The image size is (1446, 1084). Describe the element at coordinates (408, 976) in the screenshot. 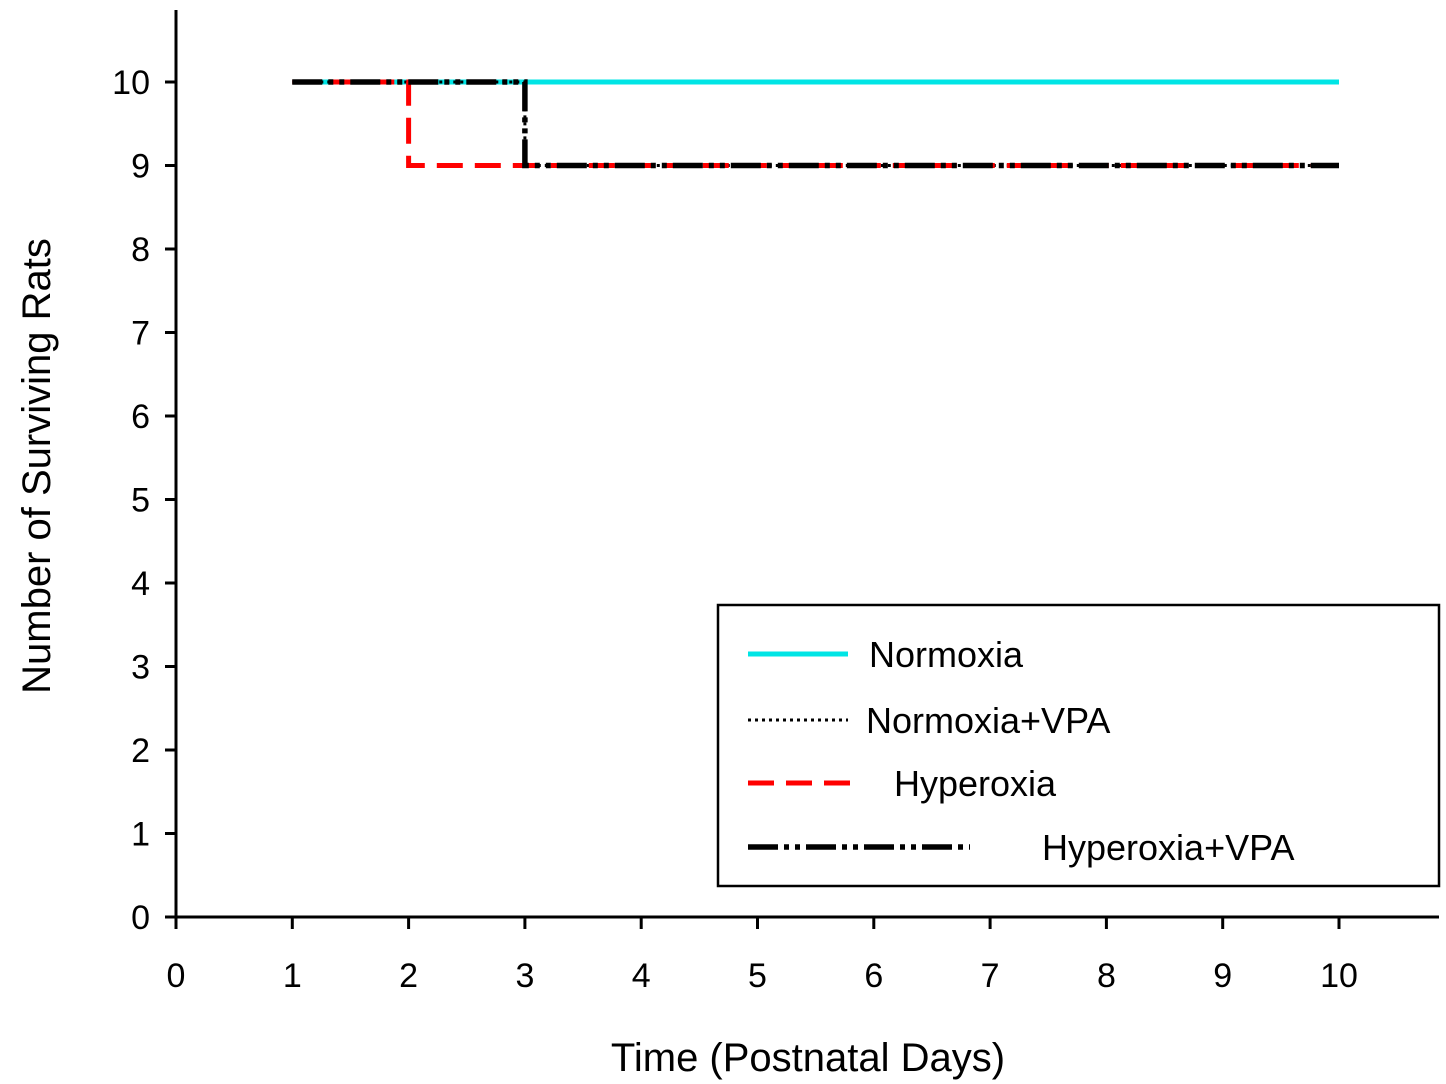

I see `x-tick-label: 2` at that location.